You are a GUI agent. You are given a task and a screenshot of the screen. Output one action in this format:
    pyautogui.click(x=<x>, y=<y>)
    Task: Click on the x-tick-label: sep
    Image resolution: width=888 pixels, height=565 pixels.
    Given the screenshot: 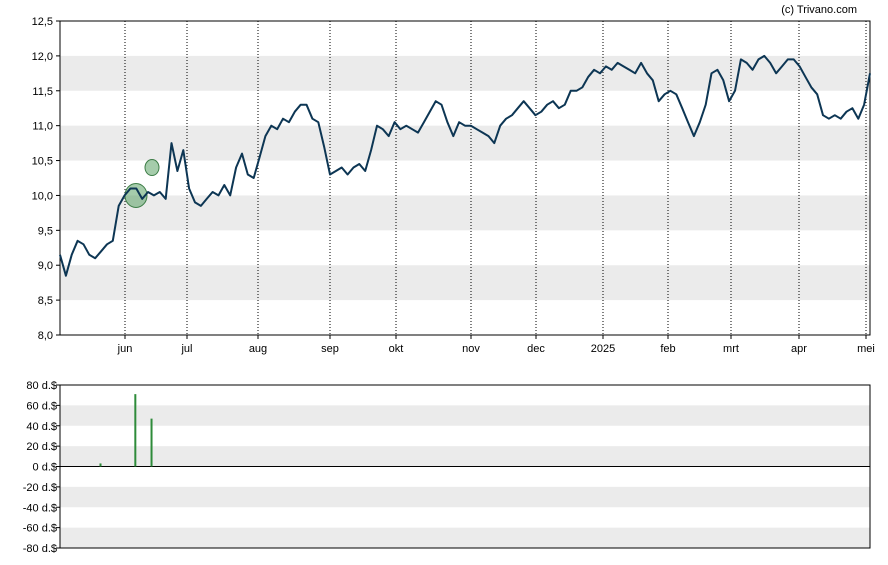 What is the action you would take?
    pyautogui.click(x=330, y=349)
    